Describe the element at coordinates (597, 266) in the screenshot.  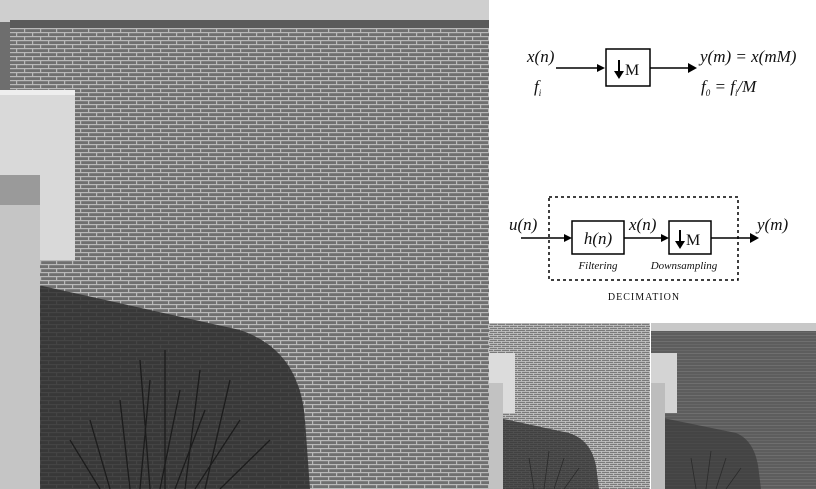
I see `filtering-caption: Filtering` at that location.